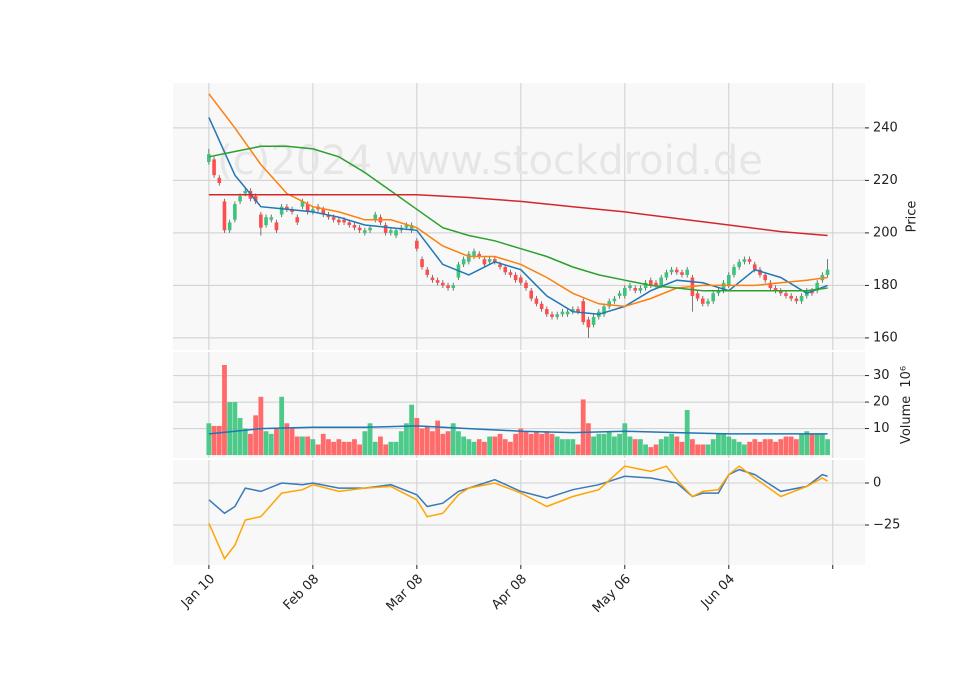 This screenshot has width=960, height=690. Describe the element at coordinates (881, 428) in the screenshot. I see `y-tick-label: 10` at that location.